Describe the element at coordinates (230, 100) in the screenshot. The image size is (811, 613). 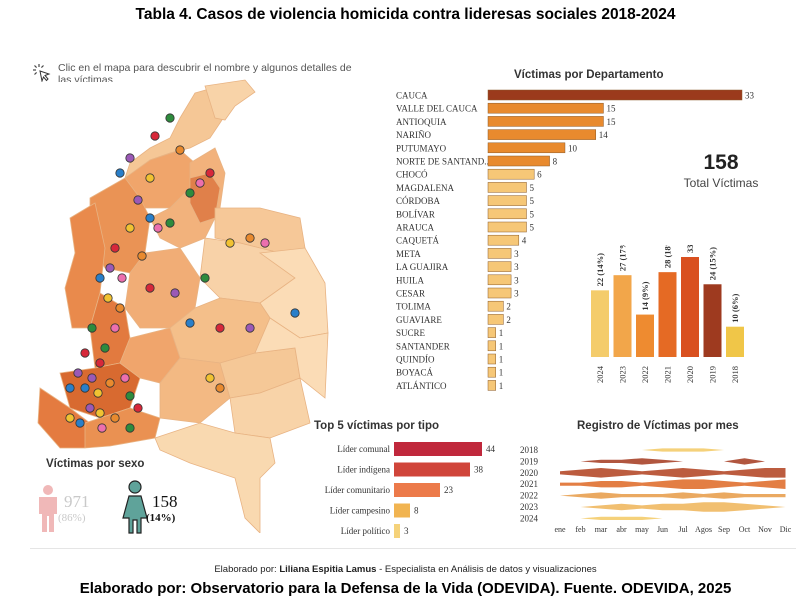
I see `map-region-guajira` at that location.